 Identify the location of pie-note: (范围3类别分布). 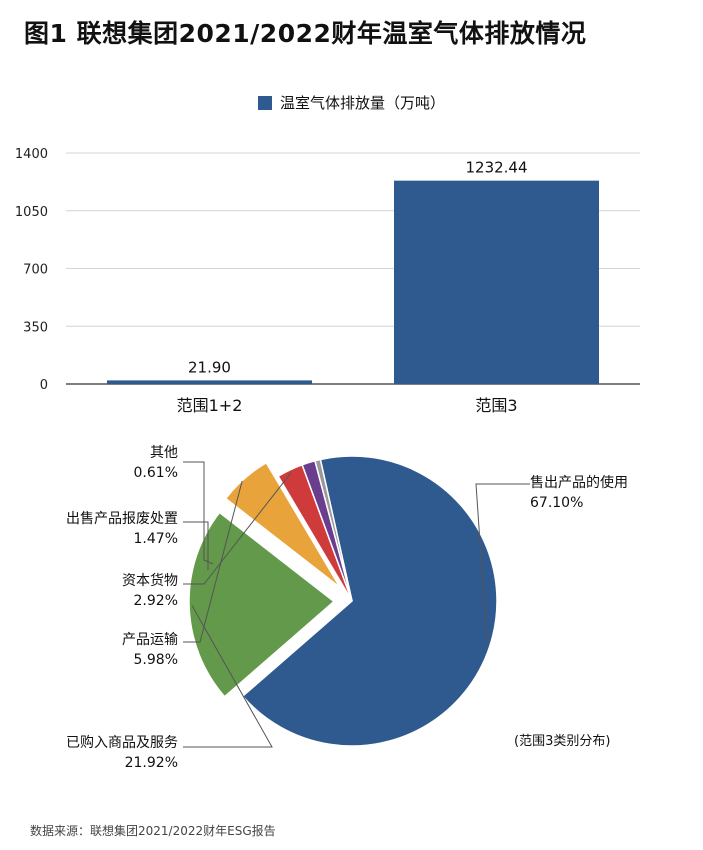
(562, 741).